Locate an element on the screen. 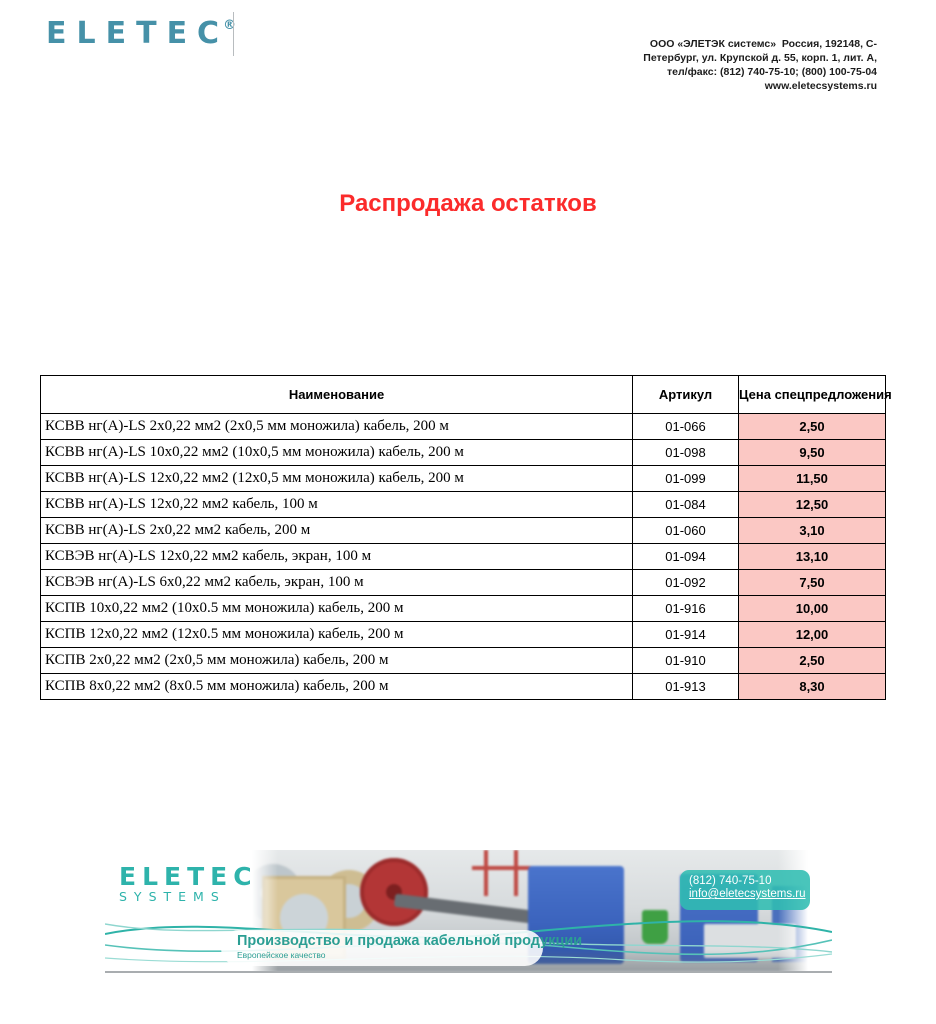  footer-banner: ELETEC SYSTEMS is located at coordinates (468, 910).